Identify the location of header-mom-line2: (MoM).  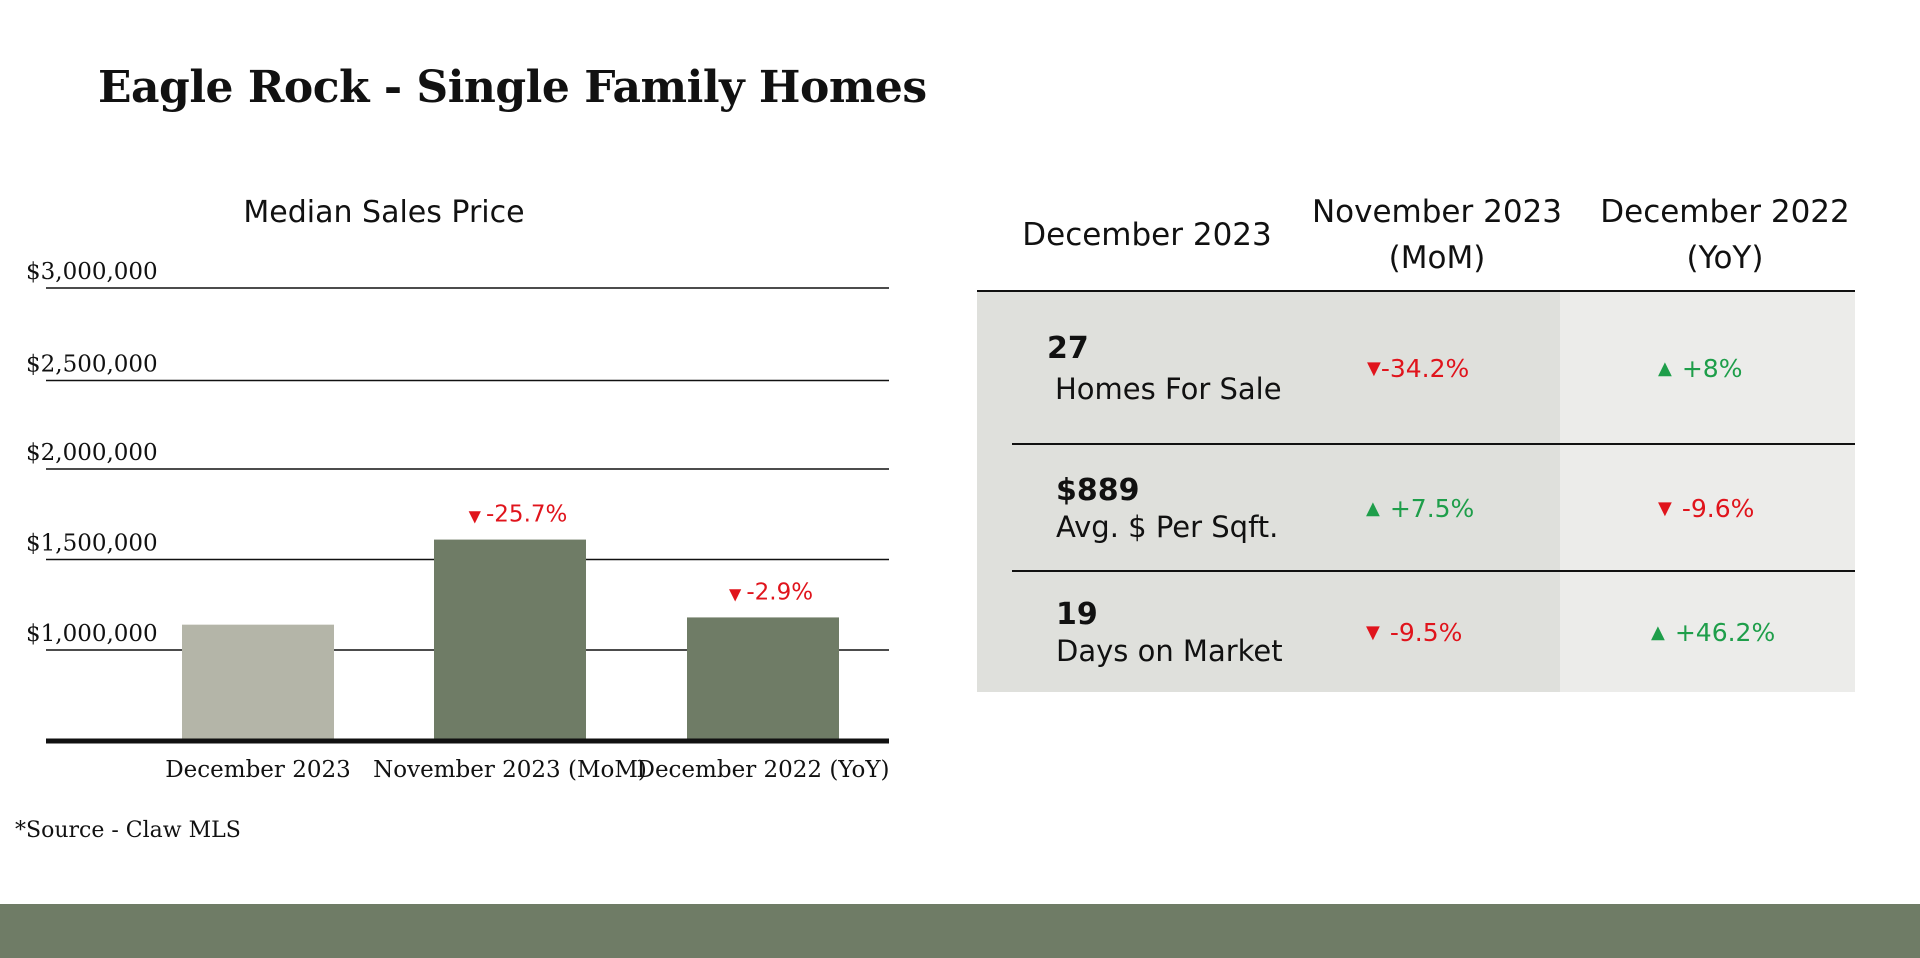
(1437, 258).